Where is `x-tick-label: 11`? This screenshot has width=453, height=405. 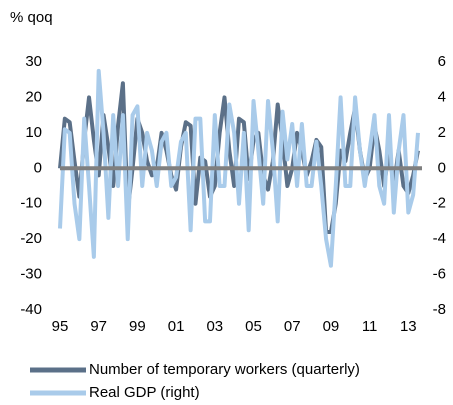
x-tick-label: 11 is located at coordinates (370, 326).